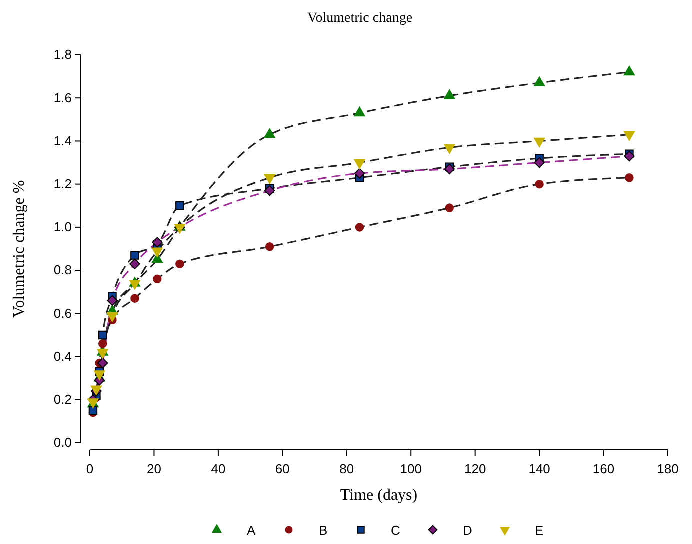 This screenshot has height=544, width=692. I want to click on y-tick-label: 1.8, so click(63, 54).